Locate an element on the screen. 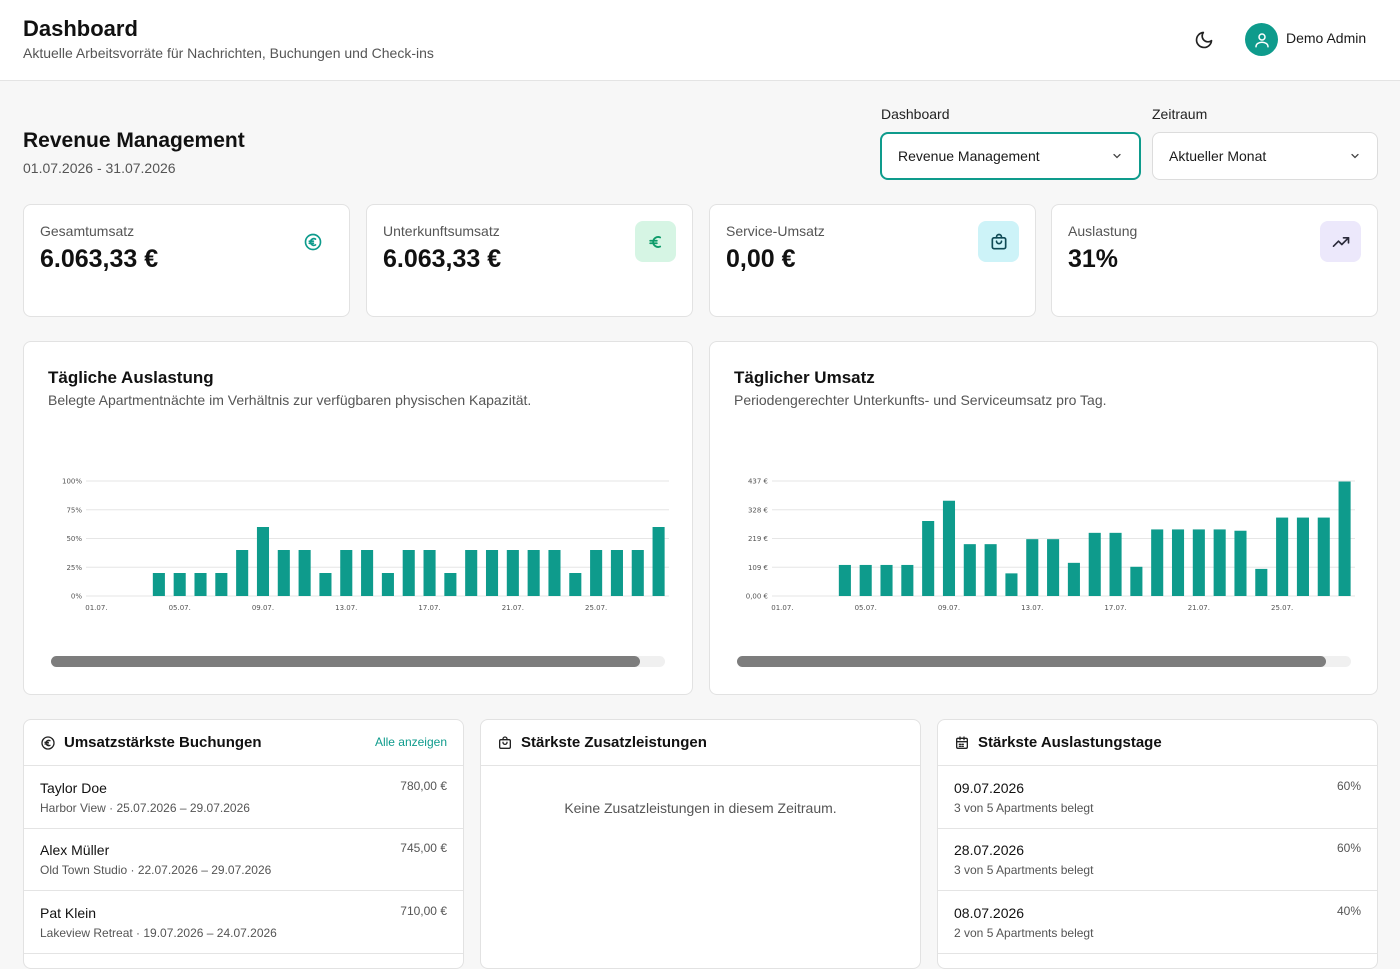  period-select-label: Zeitraum is located at coordinates (1180, 114).